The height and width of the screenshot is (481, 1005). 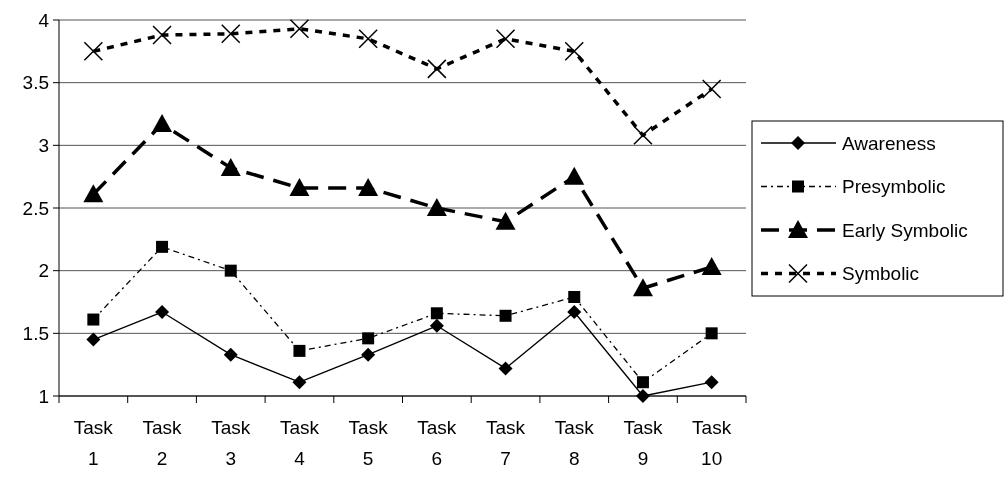 What do you see at coordinates (43, 271) in the screenshot?
I see `y-tick-label: 2` at bounding box center [43, 271].